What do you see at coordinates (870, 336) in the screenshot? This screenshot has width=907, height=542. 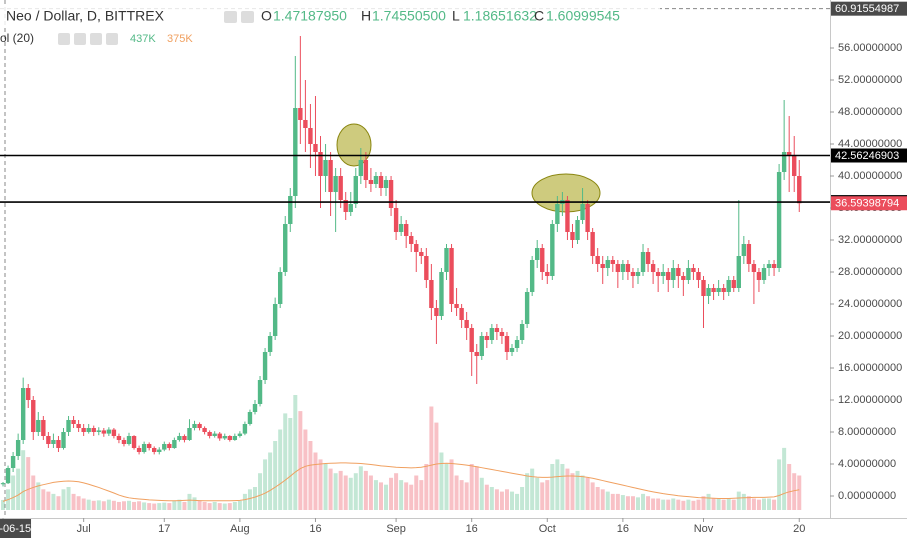 I see `y-tick-label: 20.00000000` at bounding box center [870, 336].